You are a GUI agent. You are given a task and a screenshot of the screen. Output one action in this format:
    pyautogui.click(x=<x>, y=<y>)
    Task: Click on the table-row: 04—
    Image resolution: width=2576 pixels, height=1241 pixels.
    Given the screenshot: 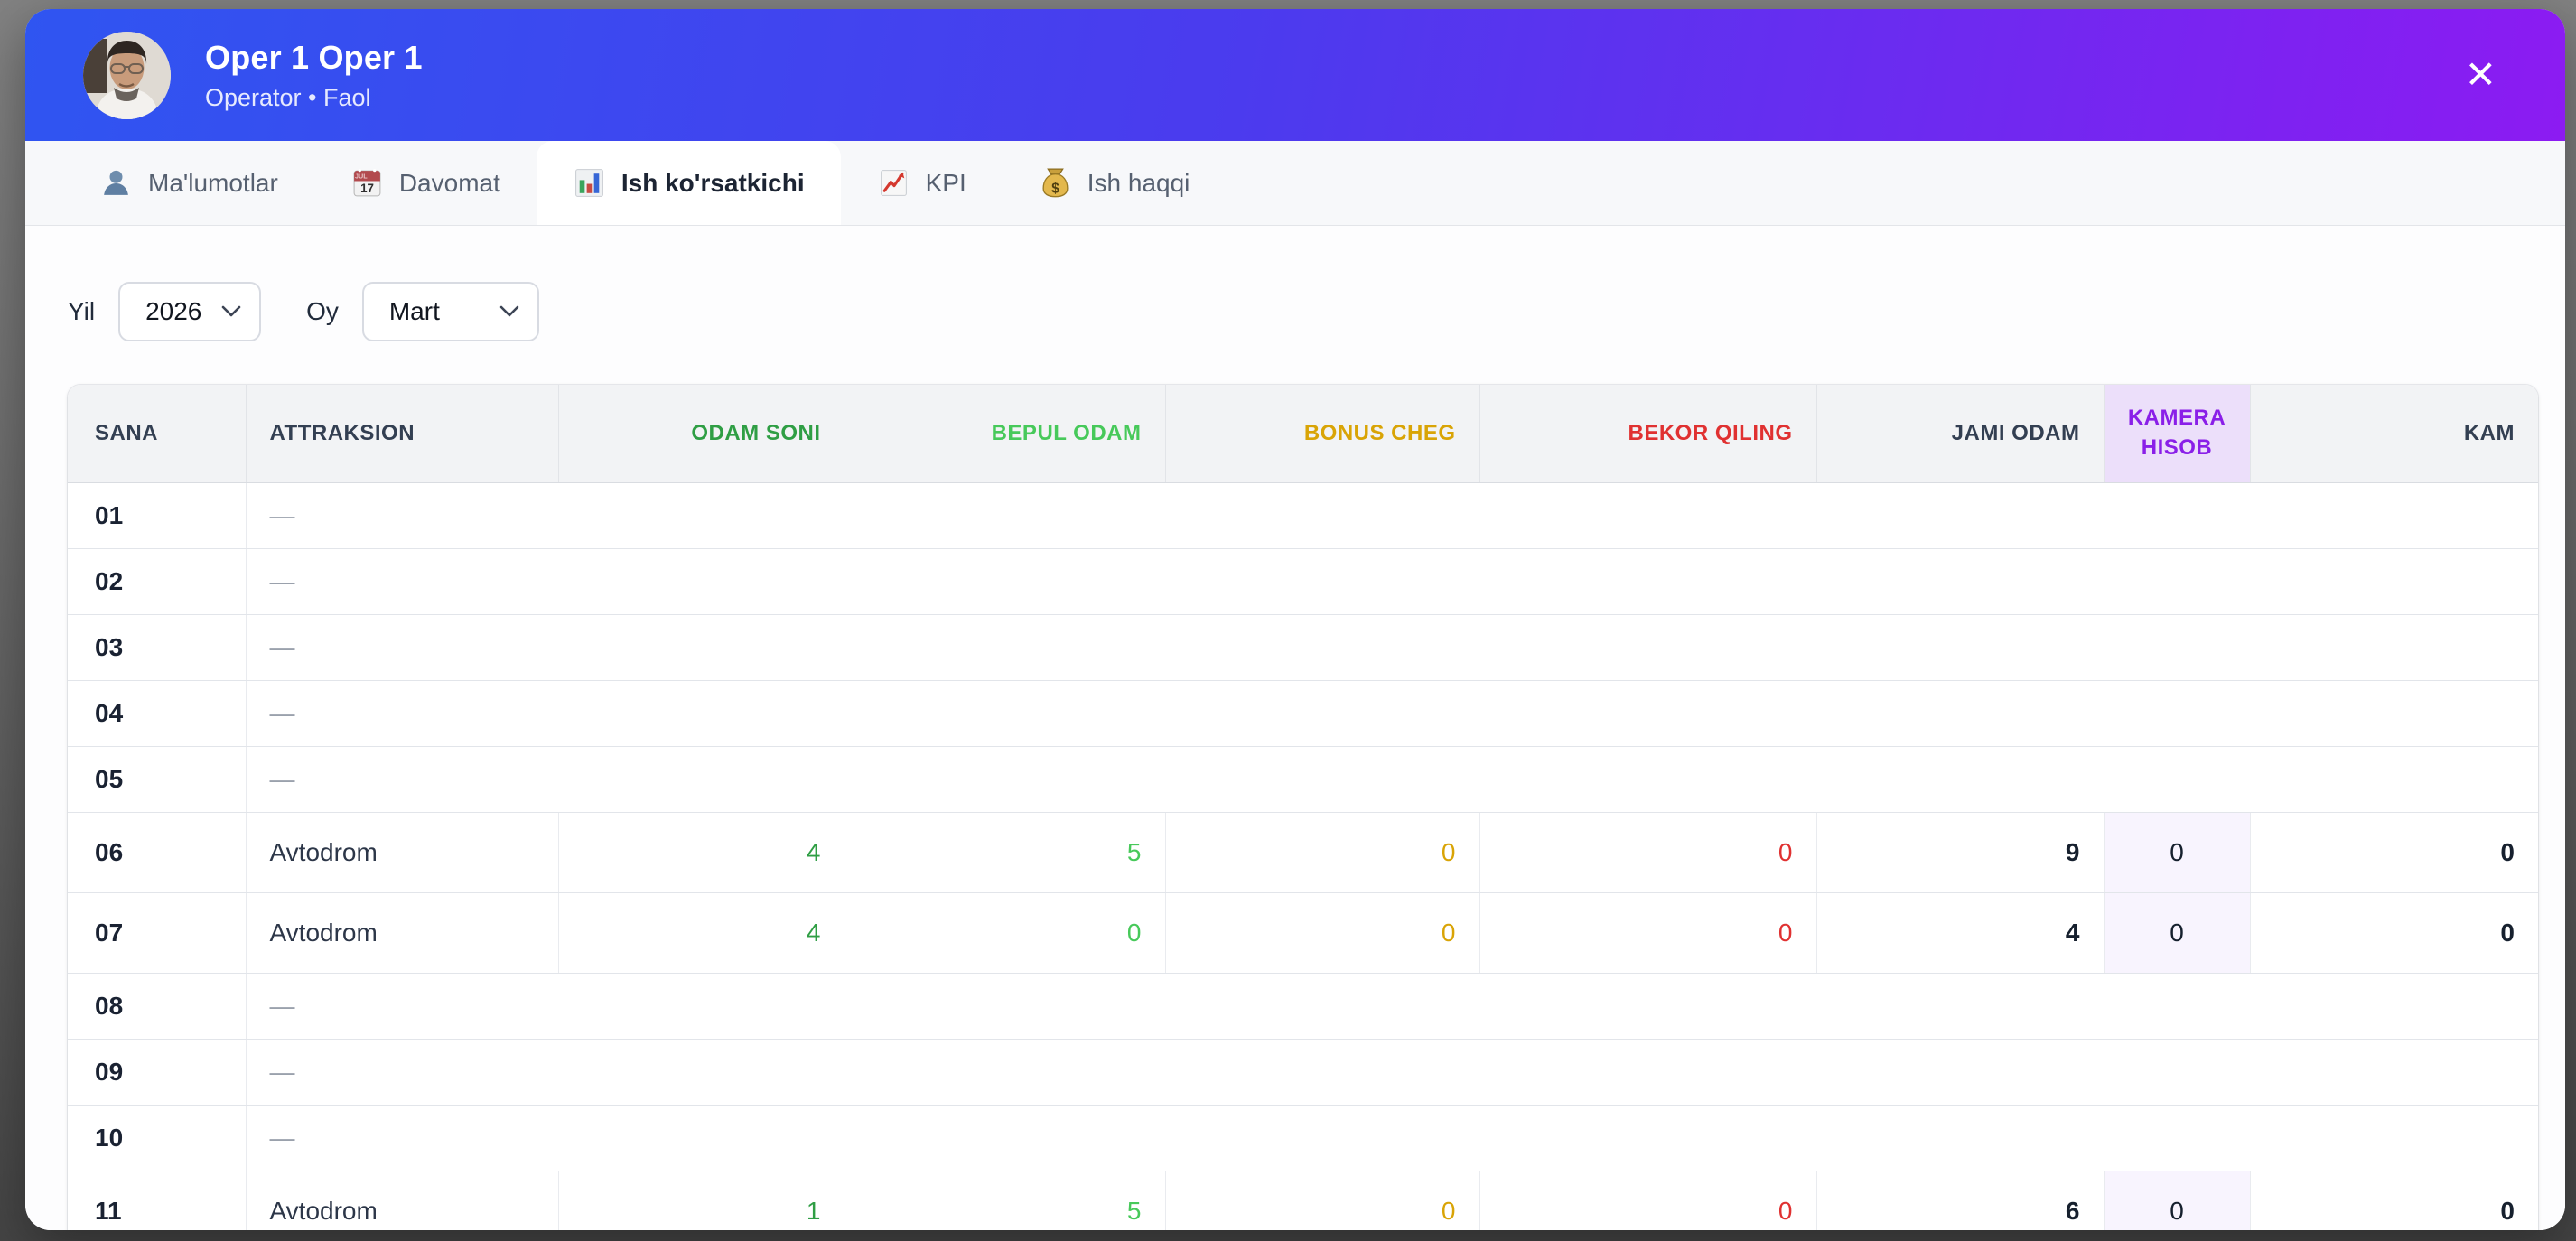 What is the action you would take?
    pyautogui.click(x=1303, y=713)
    